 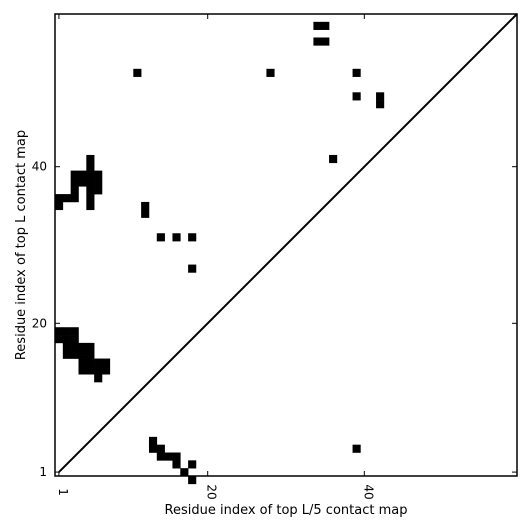 I want to click on y-tick-label-1: 20, so click(x=39, y=323).